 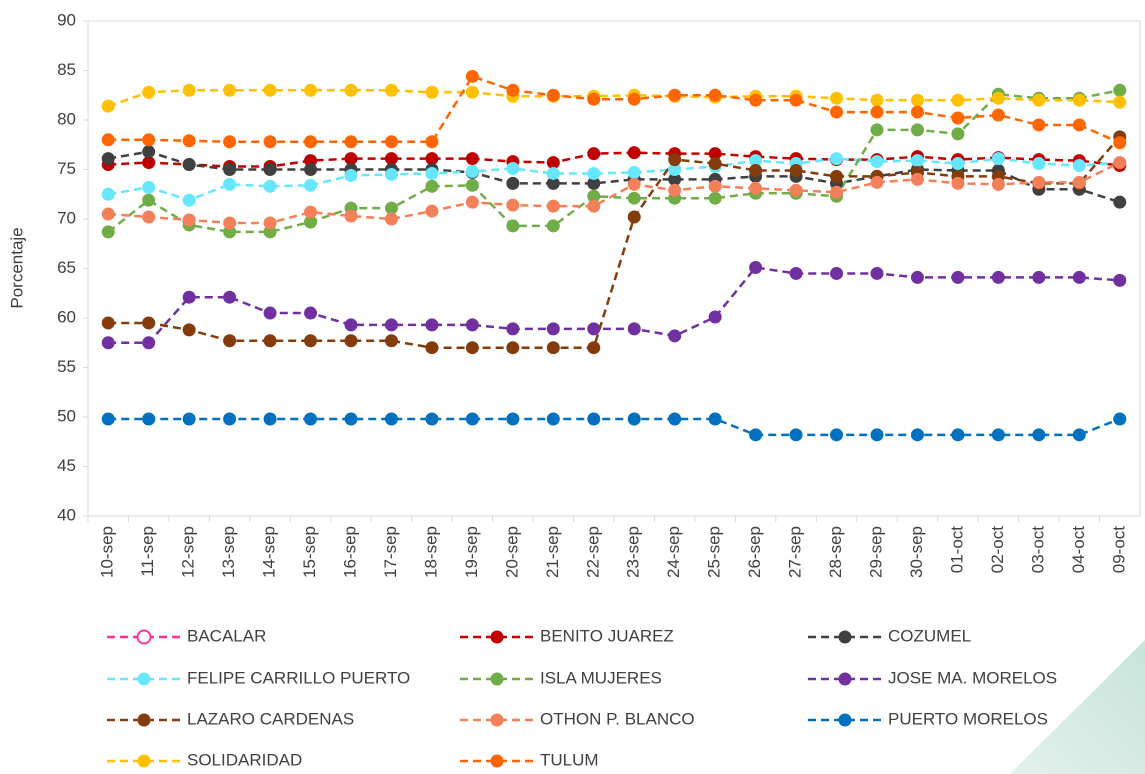 What do you see at coordinates (633, 552) in the screenshot?
I see `x-tick-label: 23-sep` at bounding box center [633, 552].